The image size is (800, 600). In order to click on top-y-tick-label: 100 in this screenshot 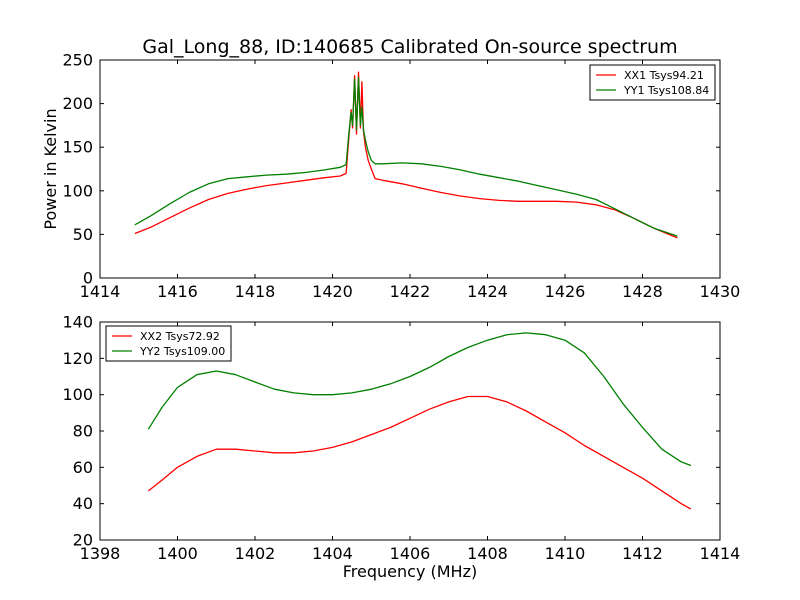, I will do `click(77, 190)`.